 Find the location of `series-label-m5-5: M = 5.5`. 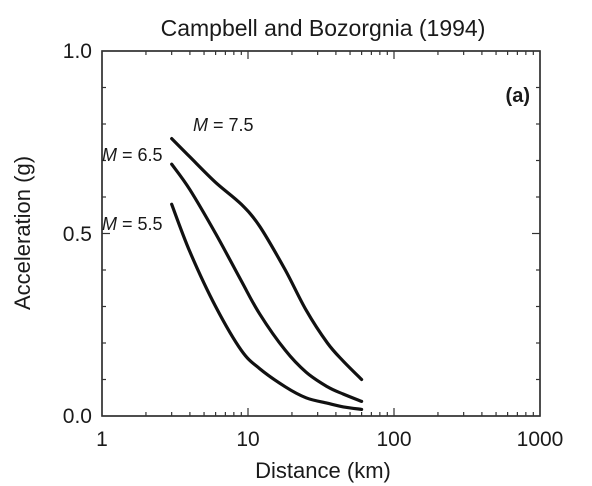

series-label-m5-5: M = 5.5 is located at coordinates (132, 224).